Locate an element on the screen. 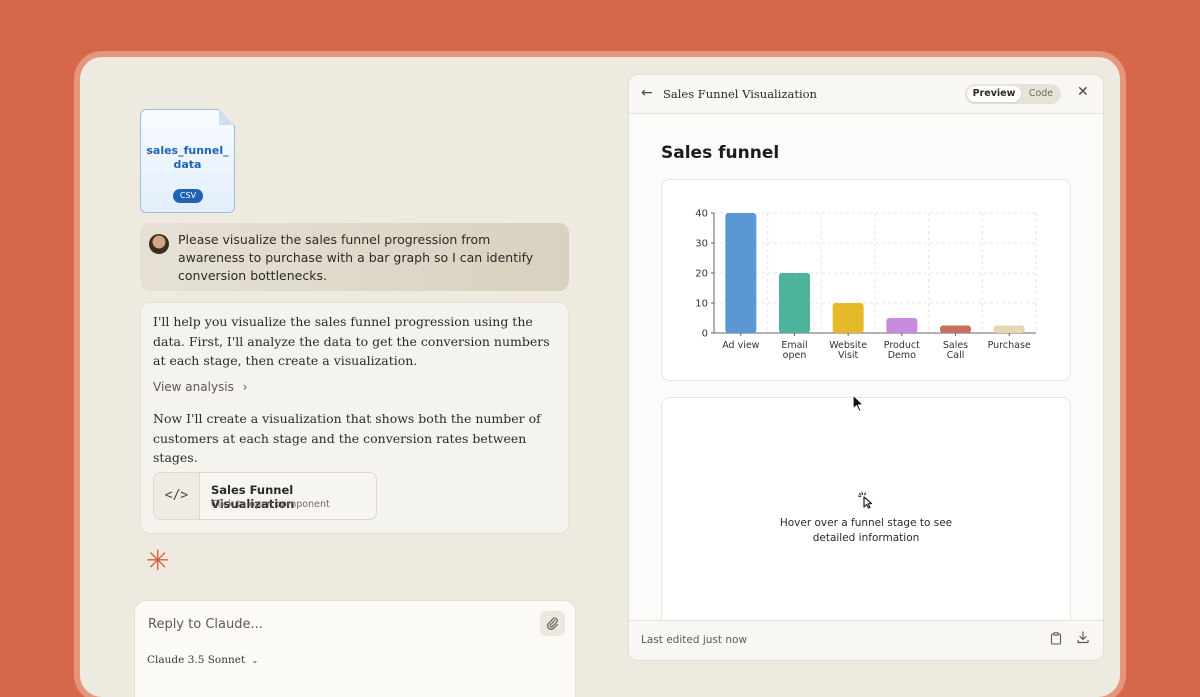 Image resolution: width=1200 pixels, height=697 pixels. x-tick-label: Website is located at coordinates (848, 345).